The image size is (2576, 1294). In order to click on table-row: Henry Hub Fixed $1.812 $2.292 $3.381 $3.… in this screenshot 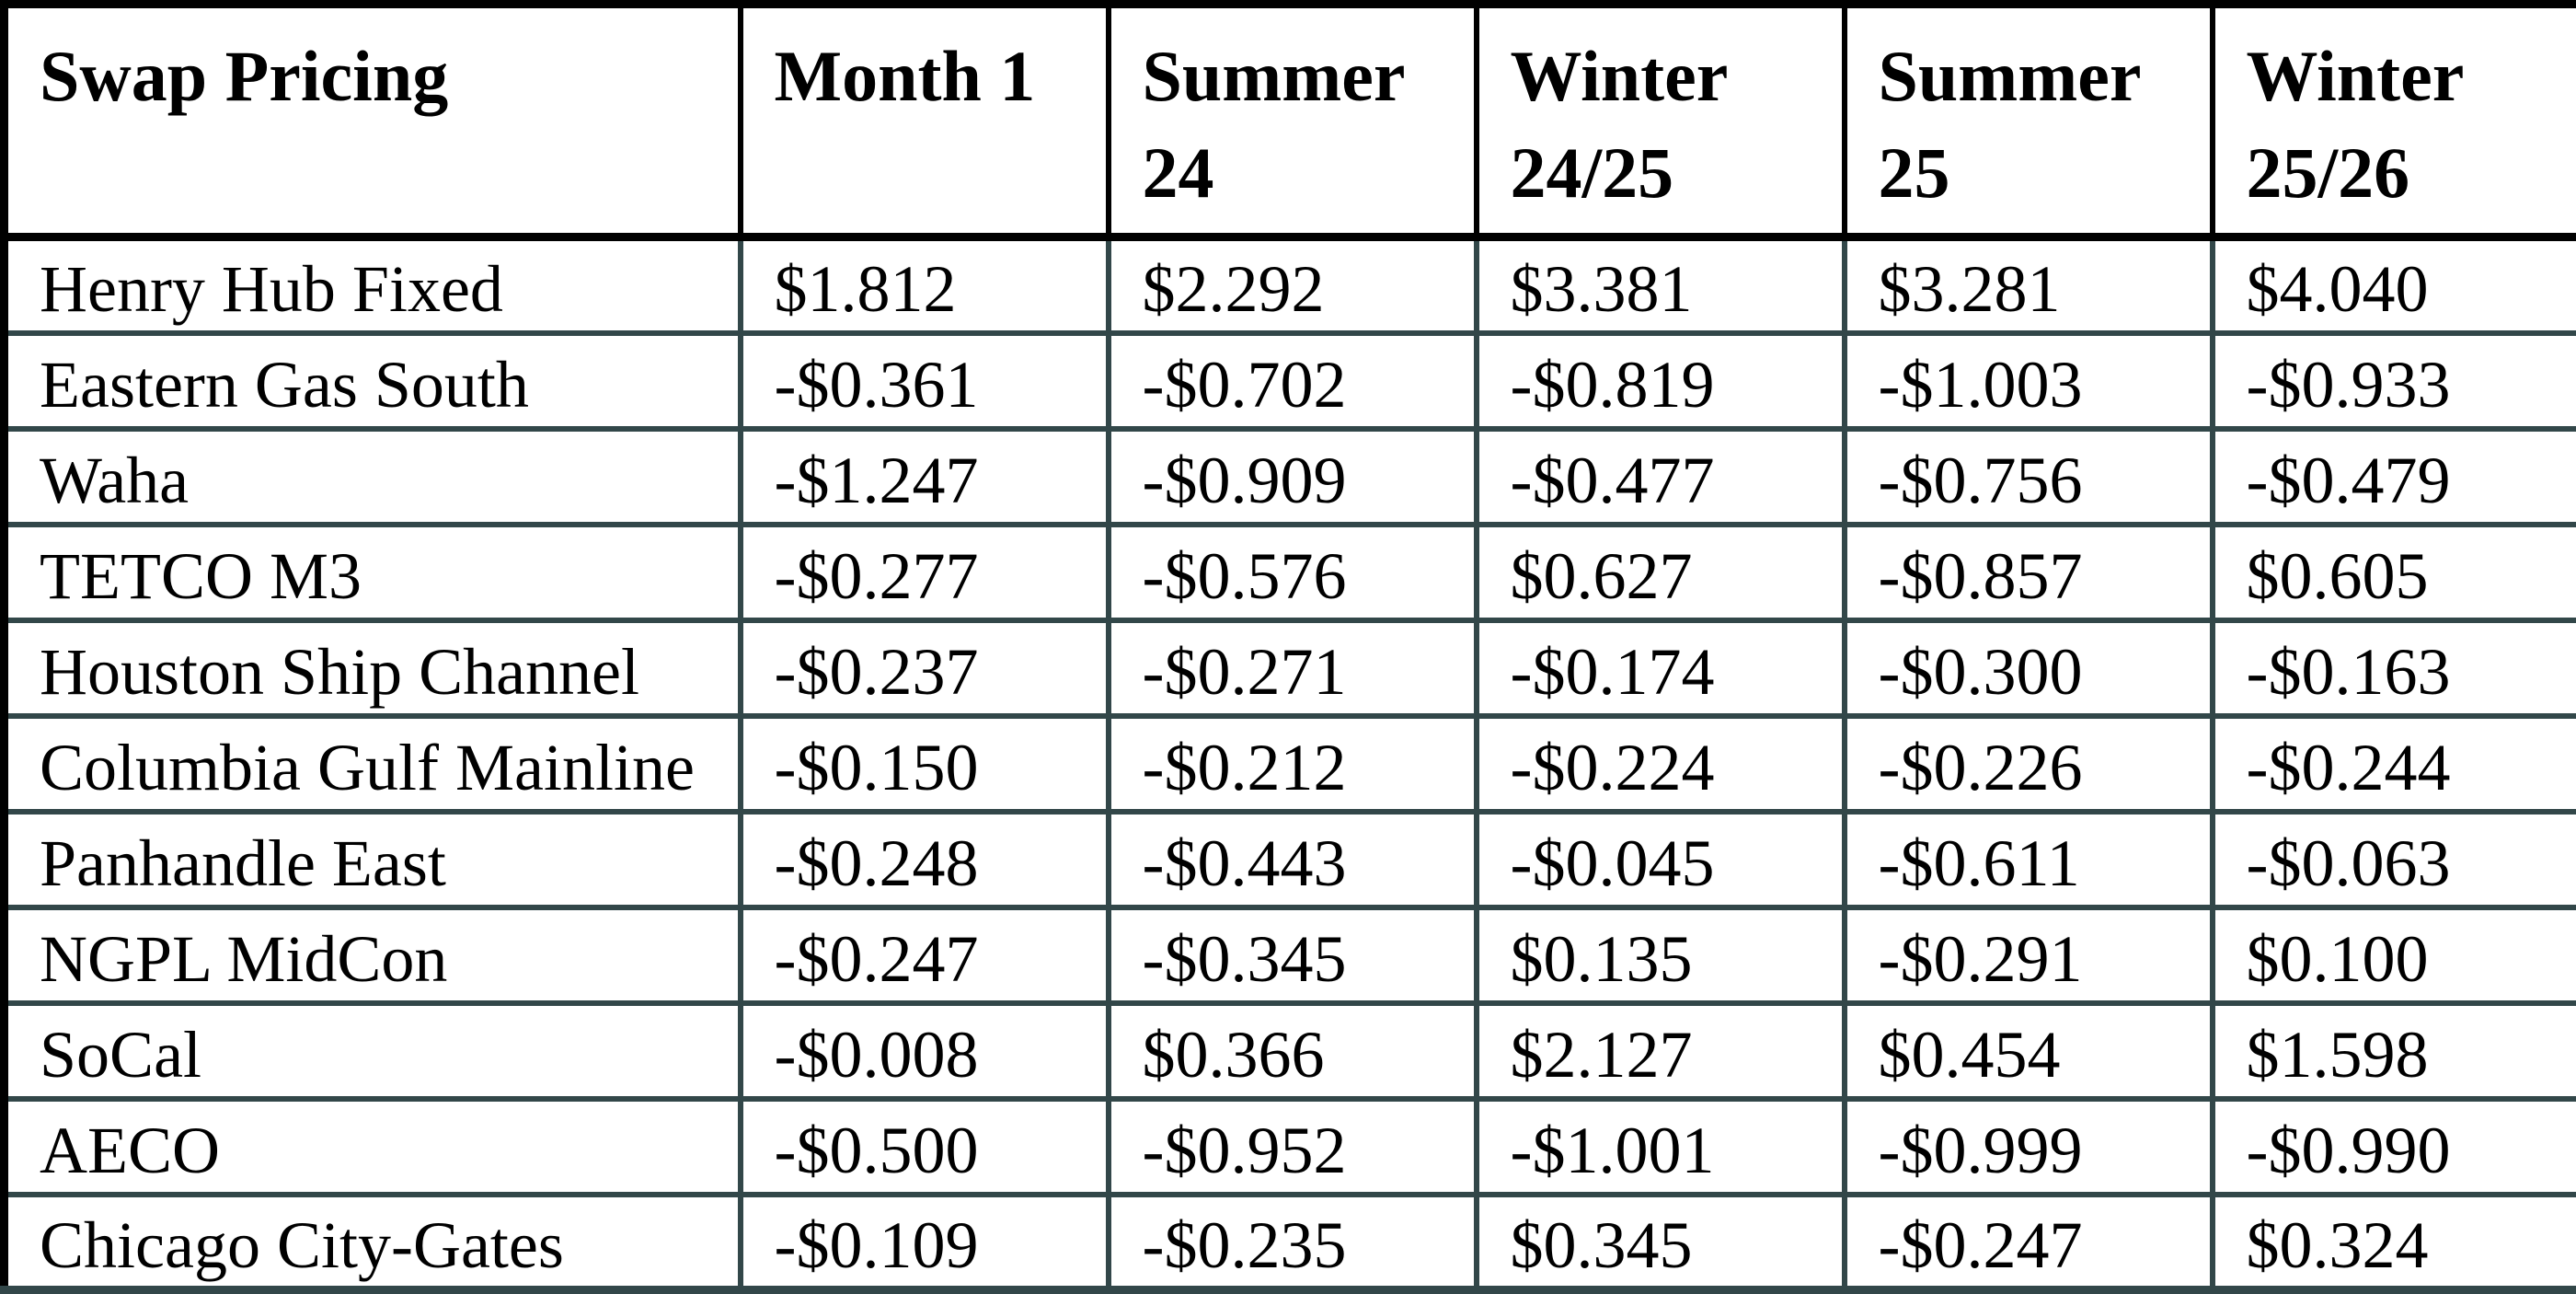, I will do `click(1290, 285)`.